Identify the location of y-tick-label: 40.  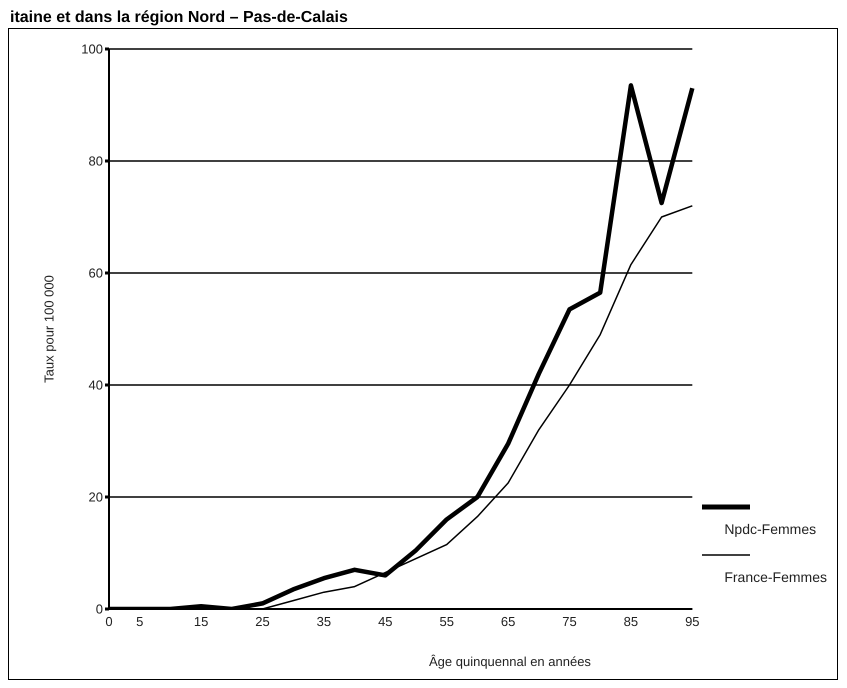
(95, 385).